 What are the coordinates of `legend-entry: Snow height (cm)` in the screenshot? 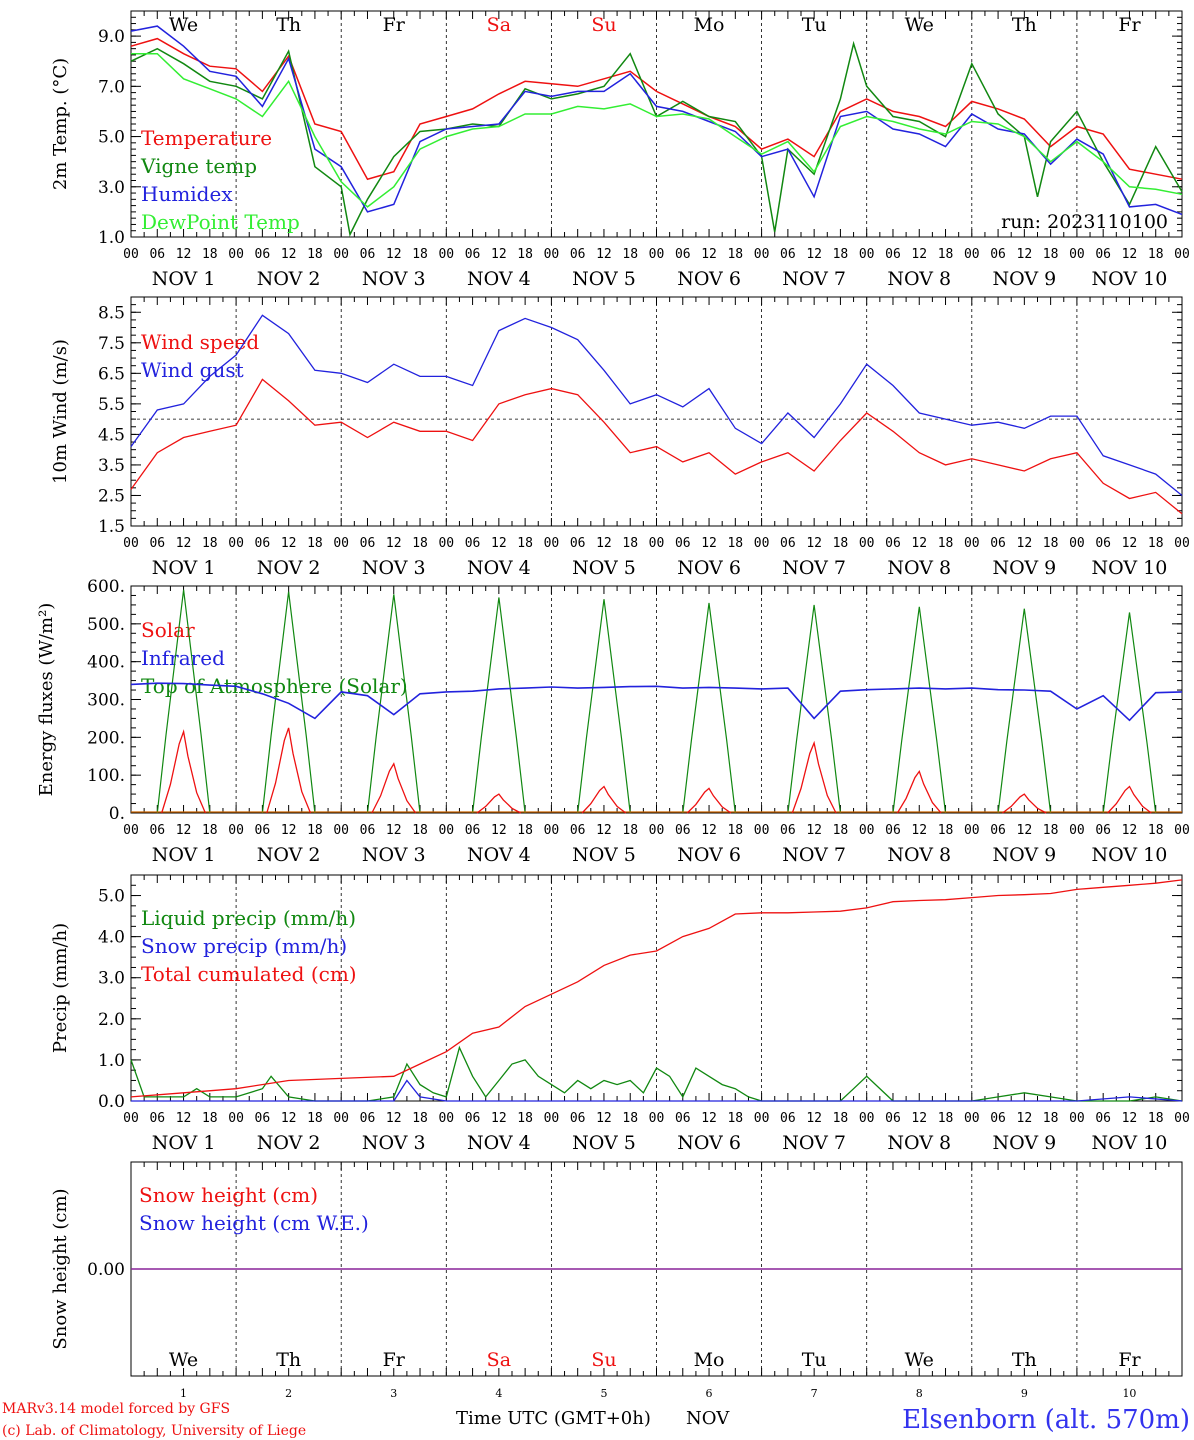 It's located at (228, 1195).